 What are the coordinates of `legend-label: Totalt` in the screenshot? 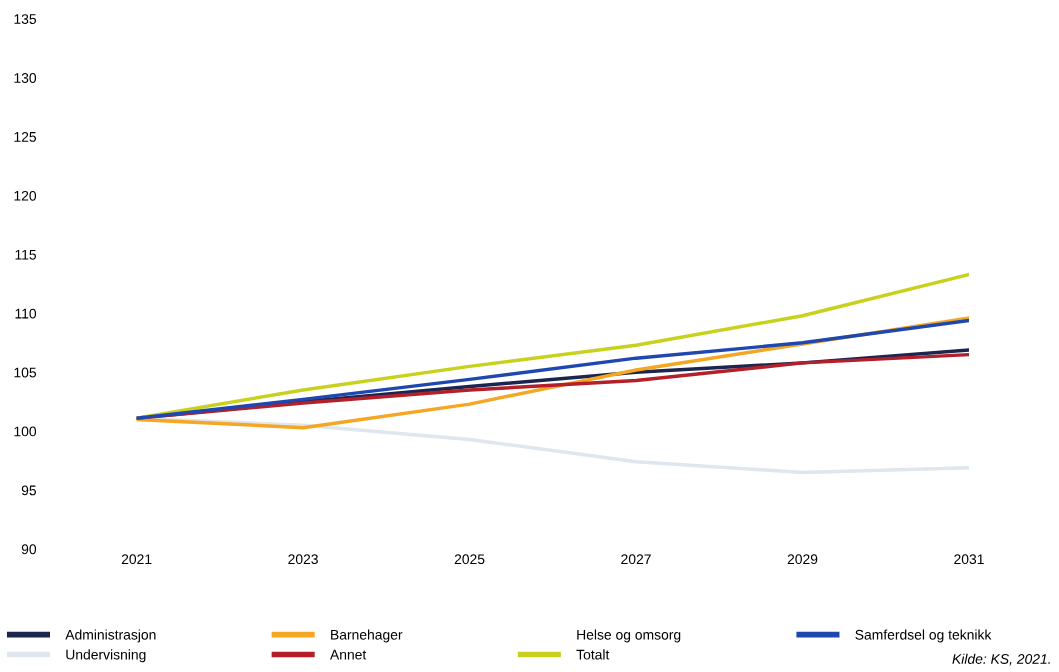 It's located at (593, 654).